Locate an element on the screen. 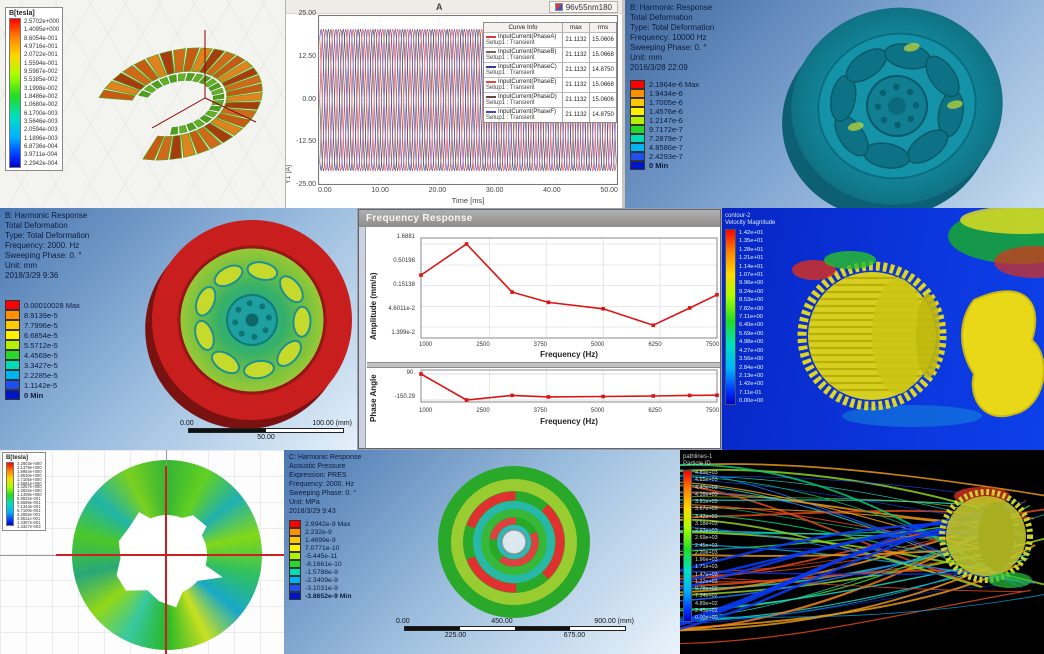 Image resolution: width=1044 pixels, height=654 pixels. legend-value: 1.42e+01 is located at coordinates (751, 233).